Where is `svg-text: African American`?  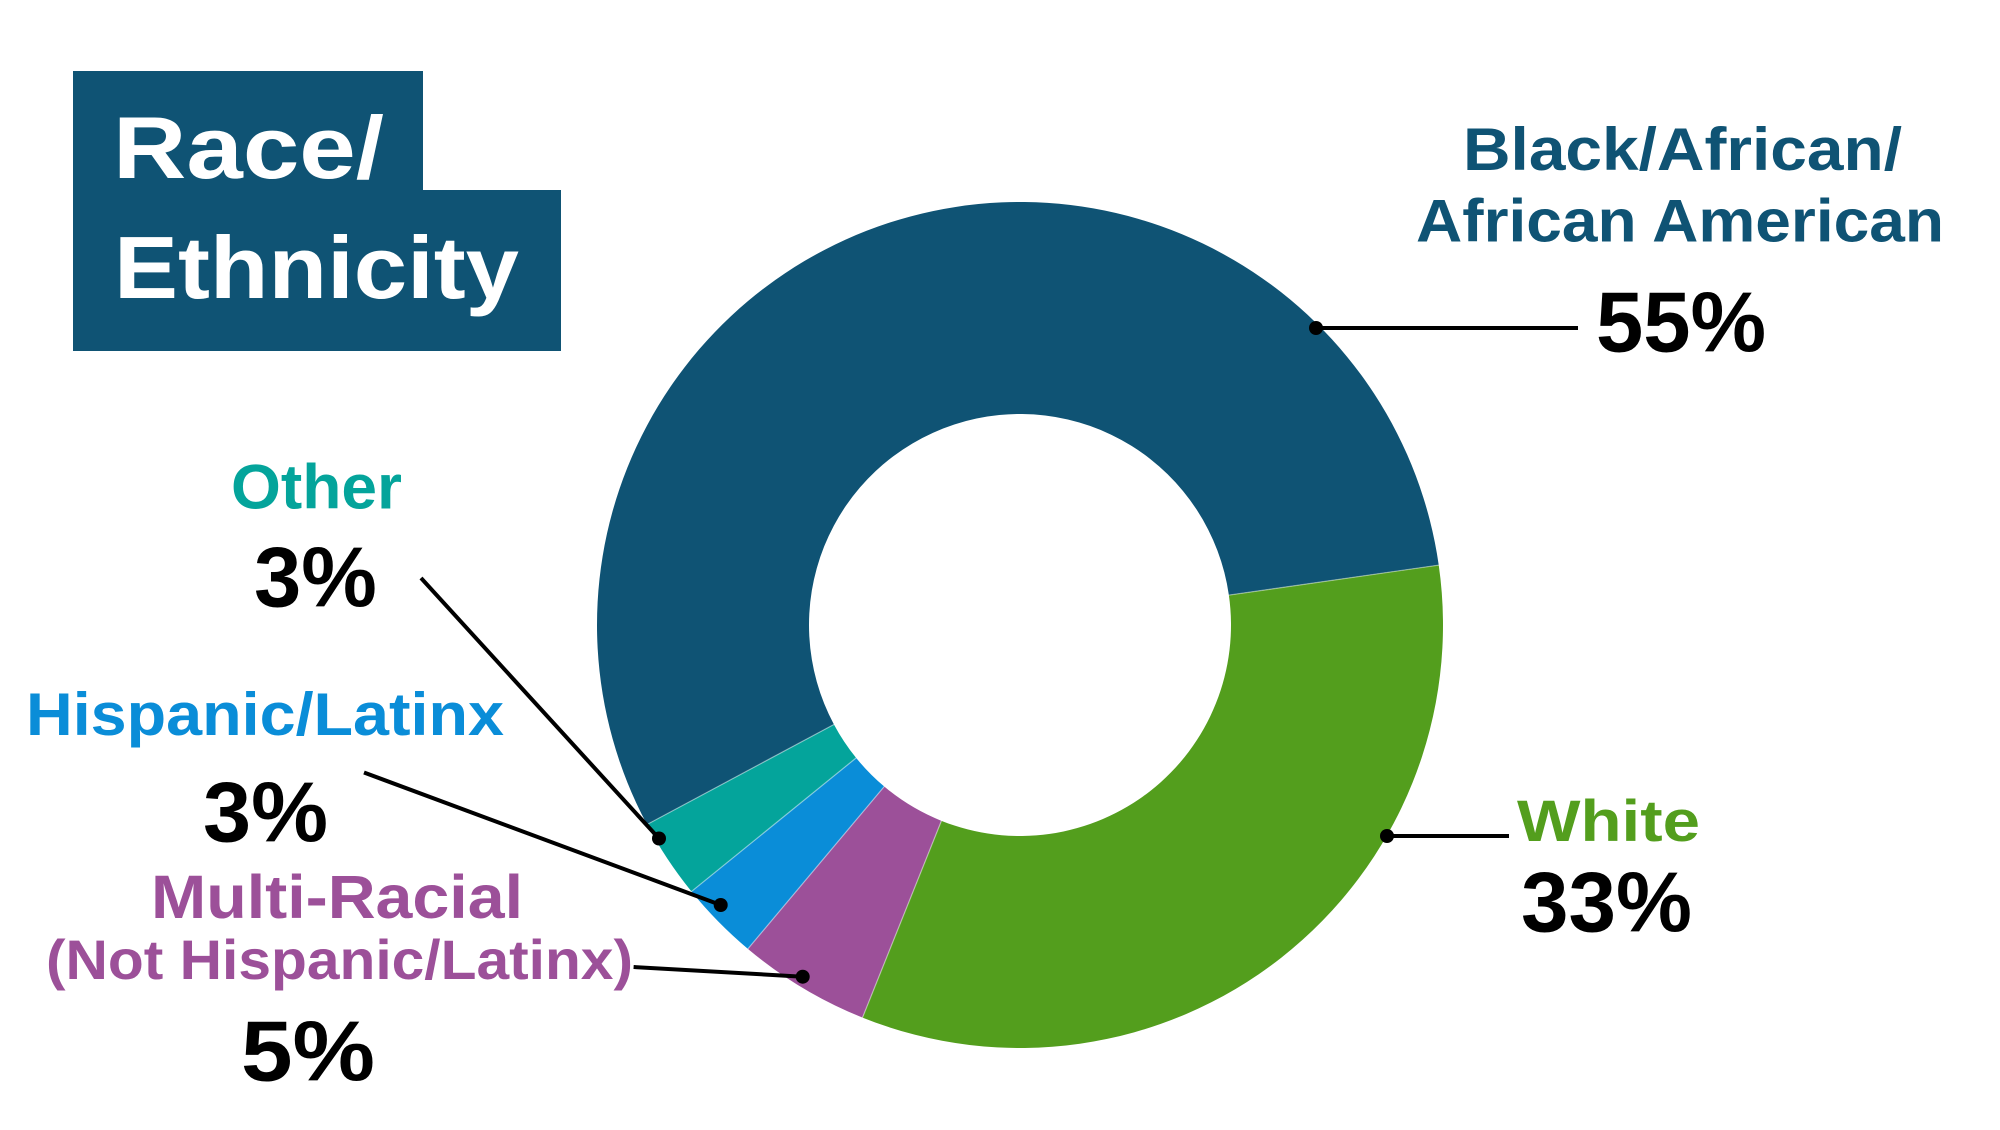
svg-text: African American is located at coordinates (1680, 221).